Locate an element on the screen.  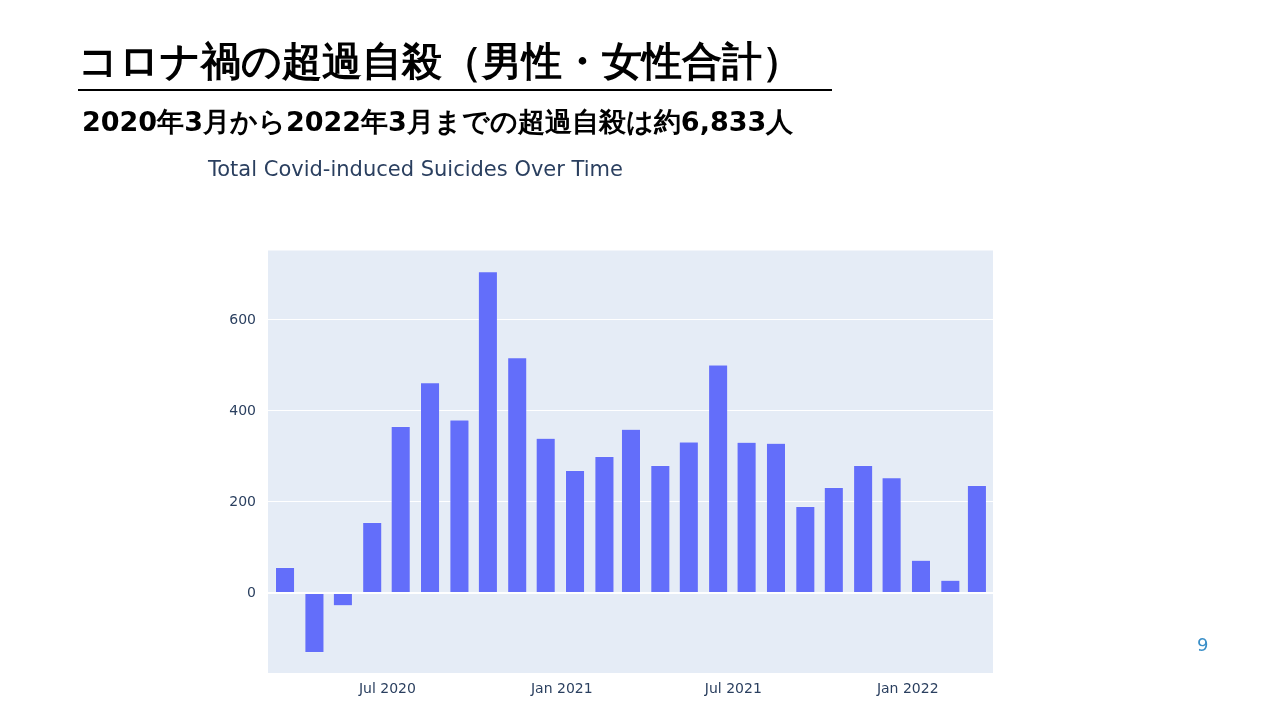
x-tick-label: Jul 2021 is located at coordinates (732, 688).